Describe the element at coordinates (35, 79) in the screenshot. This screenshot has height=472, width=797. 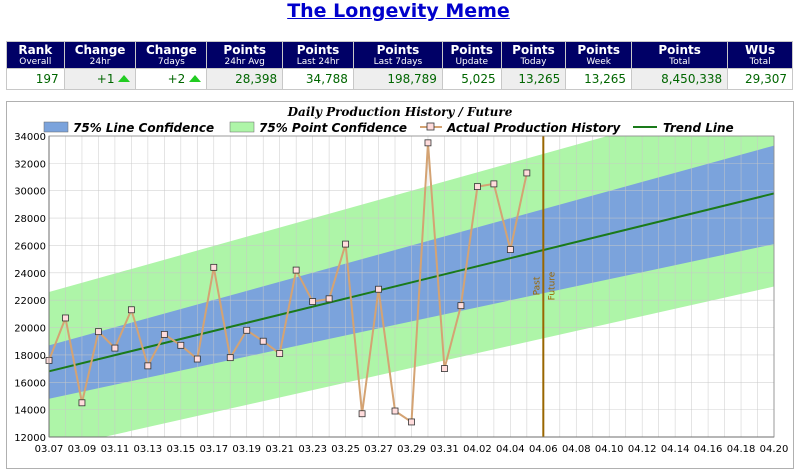
I see `value-rank-overall: 197` at that location.